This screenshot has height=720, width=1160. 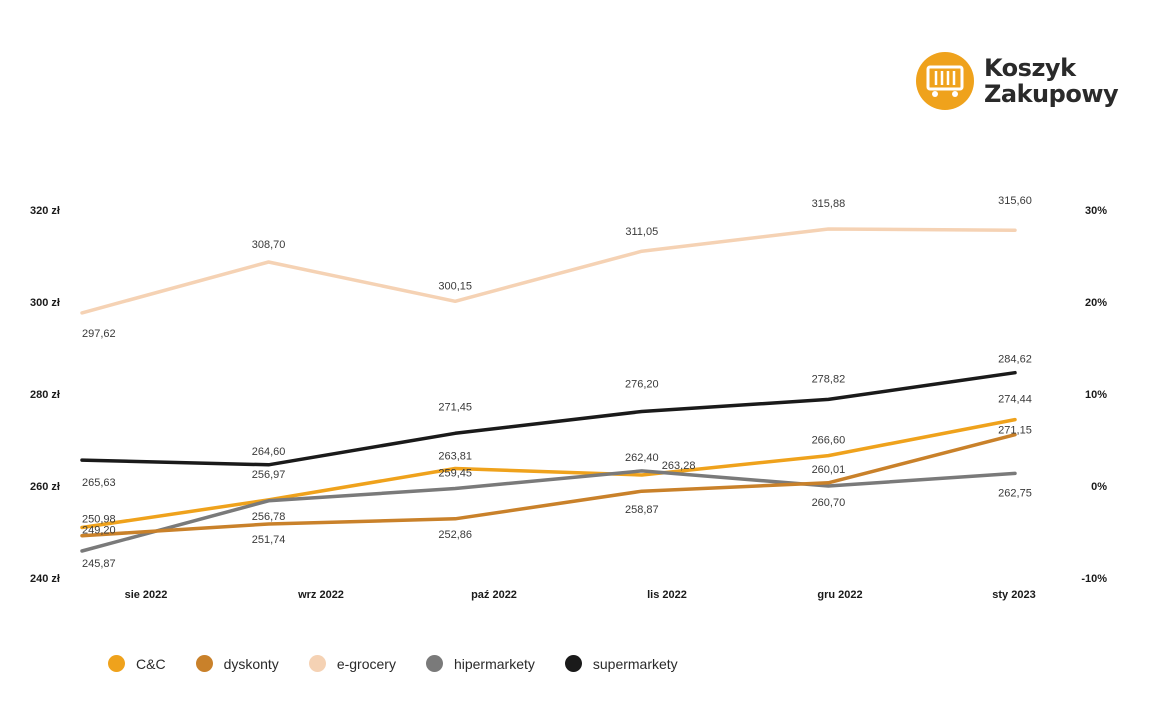 What do you see at coordinates (548, 511) in the screenshot?
I see `series-line-hipermarkety` at bounding box center [548, 511].